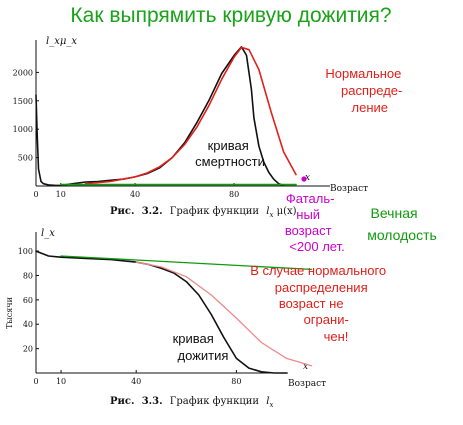 The width and height of the screenshot is (463, 425). I want to click on caption-2-prefix: Рис., so click(122, 401).